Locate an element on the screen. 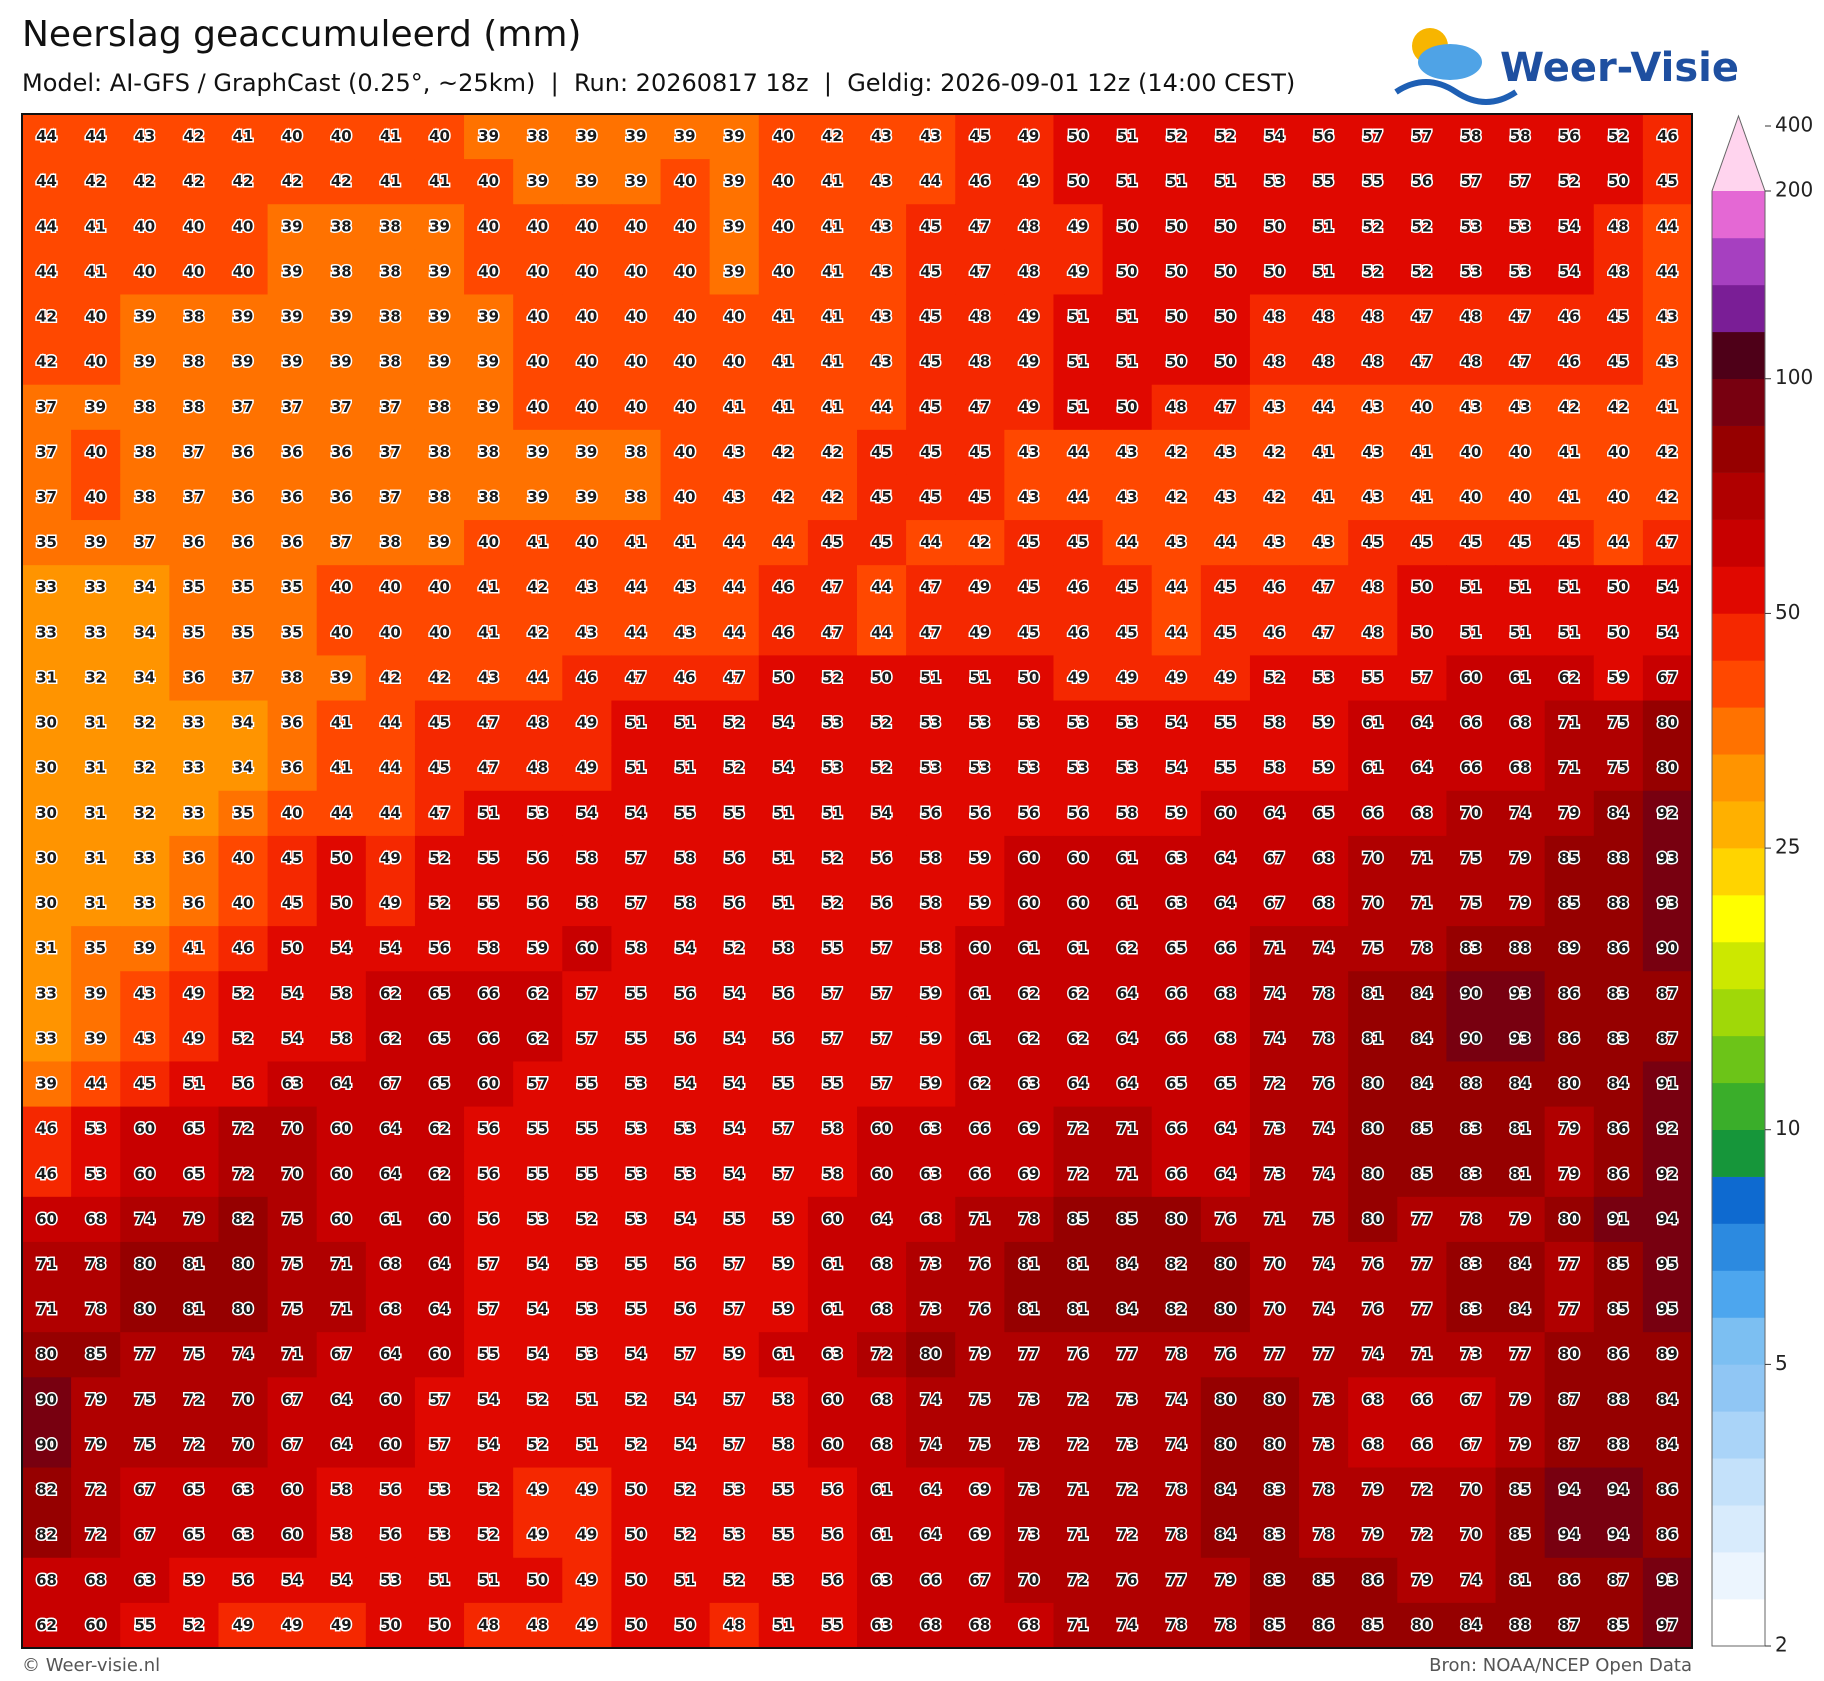 The height and width of the screenshot is (1681, 1824). cell-value: 71 is located at coordinates (1274, 948).